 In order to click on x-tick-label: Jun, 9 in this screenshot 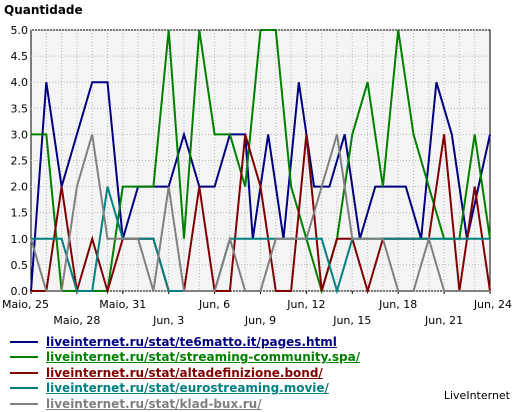, I will do `click(260, 320)`.